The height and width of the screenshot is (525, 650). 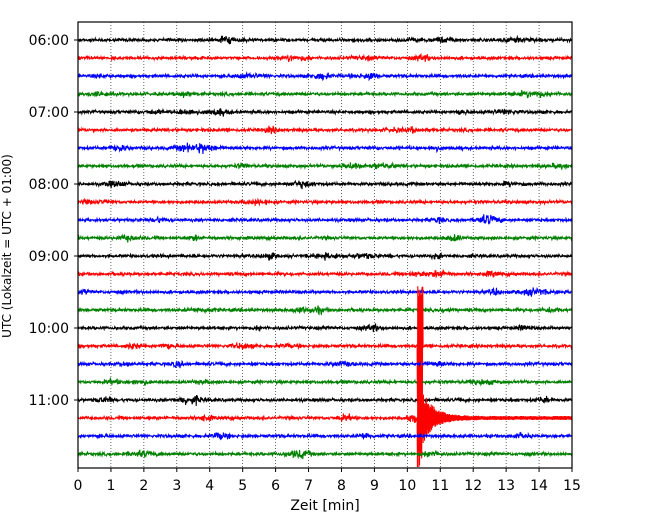 What do you see at coordinates (110, 486) in the screenshot?
I see `x-tick-label: 1` at bounding box center [110, 486].